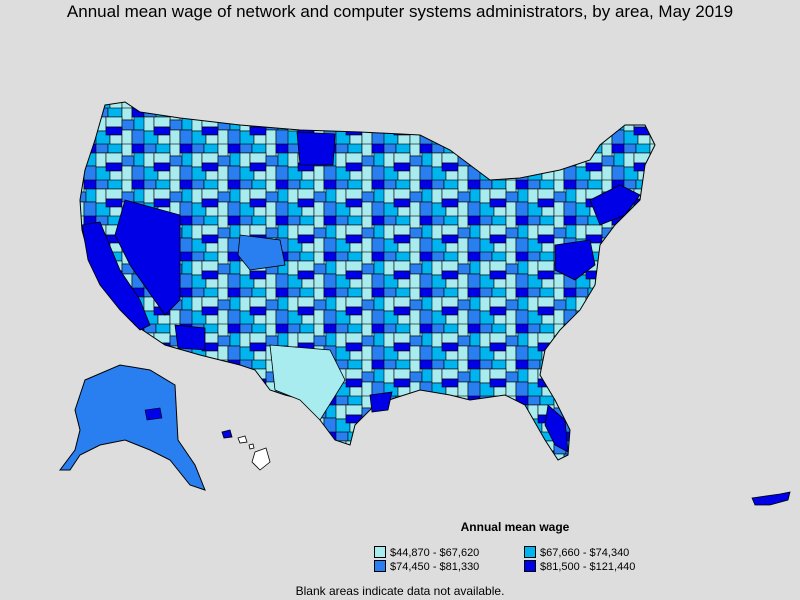 The width and height of the screenshot is (800, 600). Describe the element at coordinates (381, 402) in the screenshot. I see `houston-region` at that location.